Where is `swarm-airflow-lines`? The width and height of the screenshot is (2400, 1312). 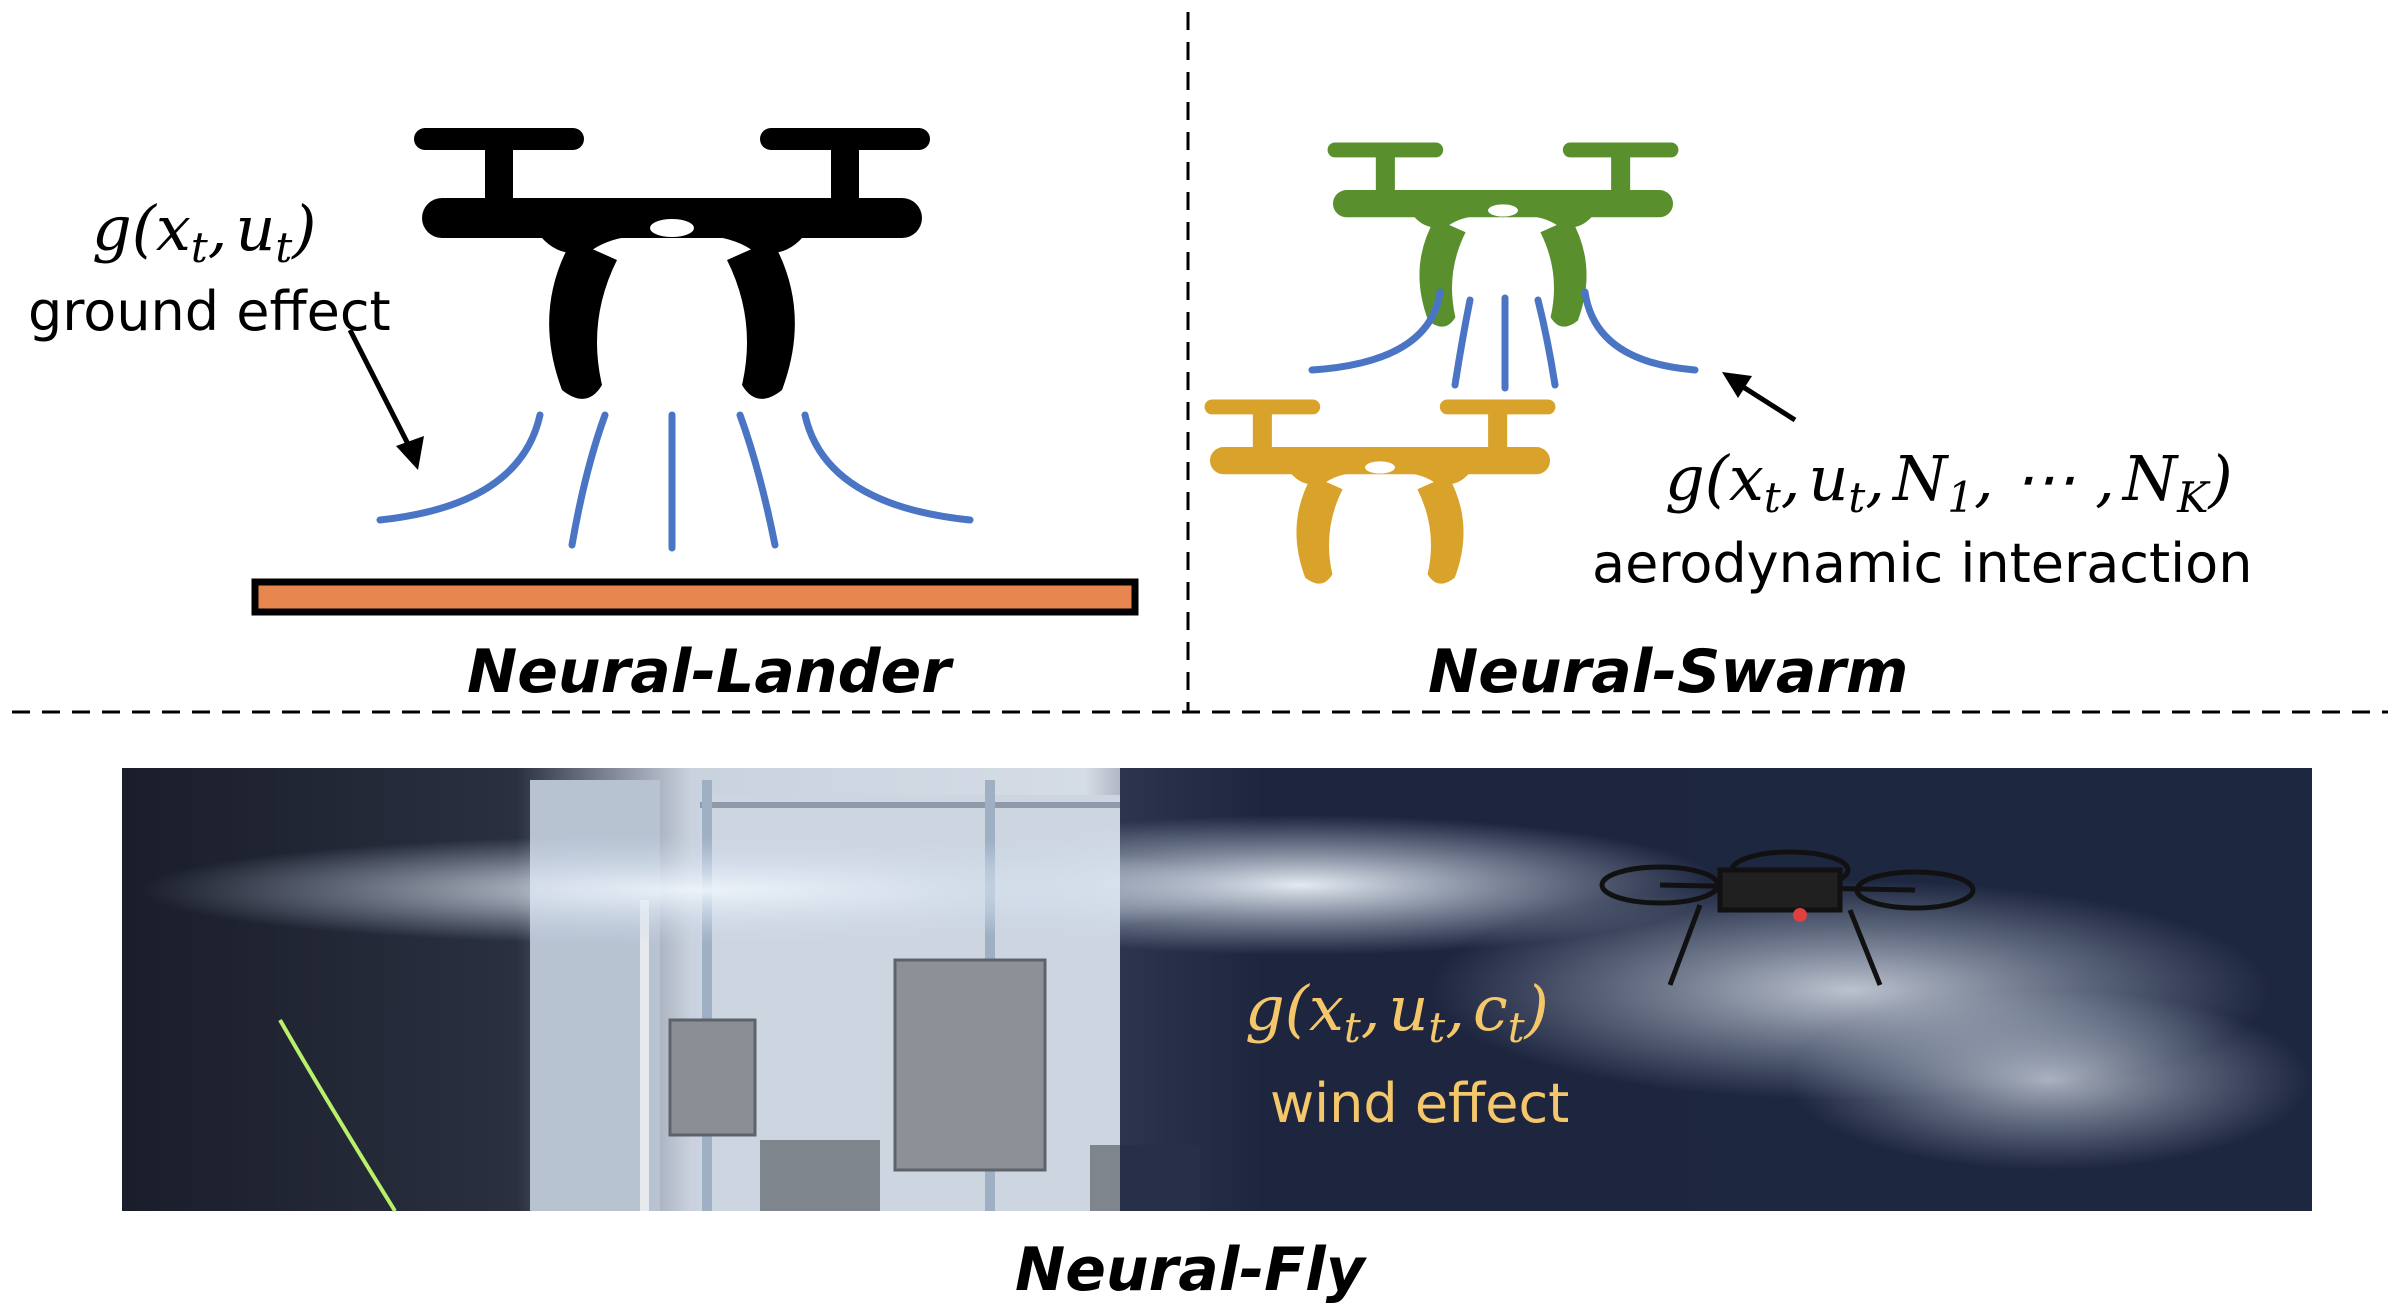 swarm-airflow-lines is located at coordinates (1503, 340).